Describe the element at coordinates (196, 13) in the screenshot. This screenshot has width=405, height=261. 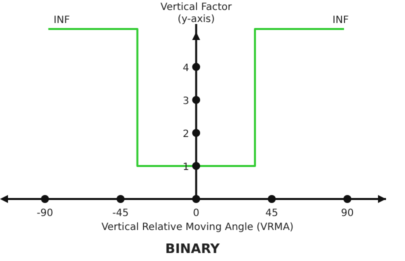
I see `y-axis-title: Vertical Factor (y-axis)` at that location.